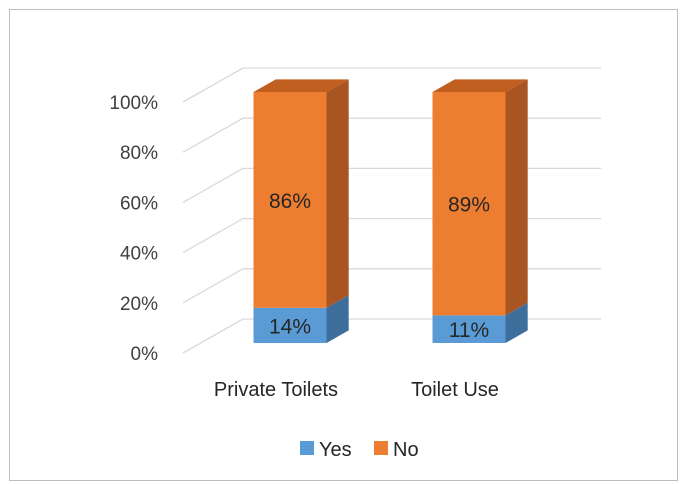 This screenshot has width=681, height=484. I want to click on data-label: 89%, so click(469, 205).